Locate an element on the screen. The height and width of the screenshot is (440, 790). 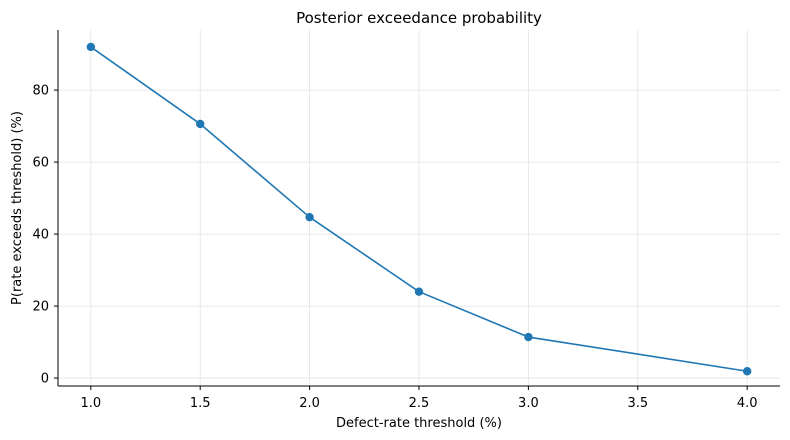
x-tick-label: 4.0 is located at coordinates (747, 403).